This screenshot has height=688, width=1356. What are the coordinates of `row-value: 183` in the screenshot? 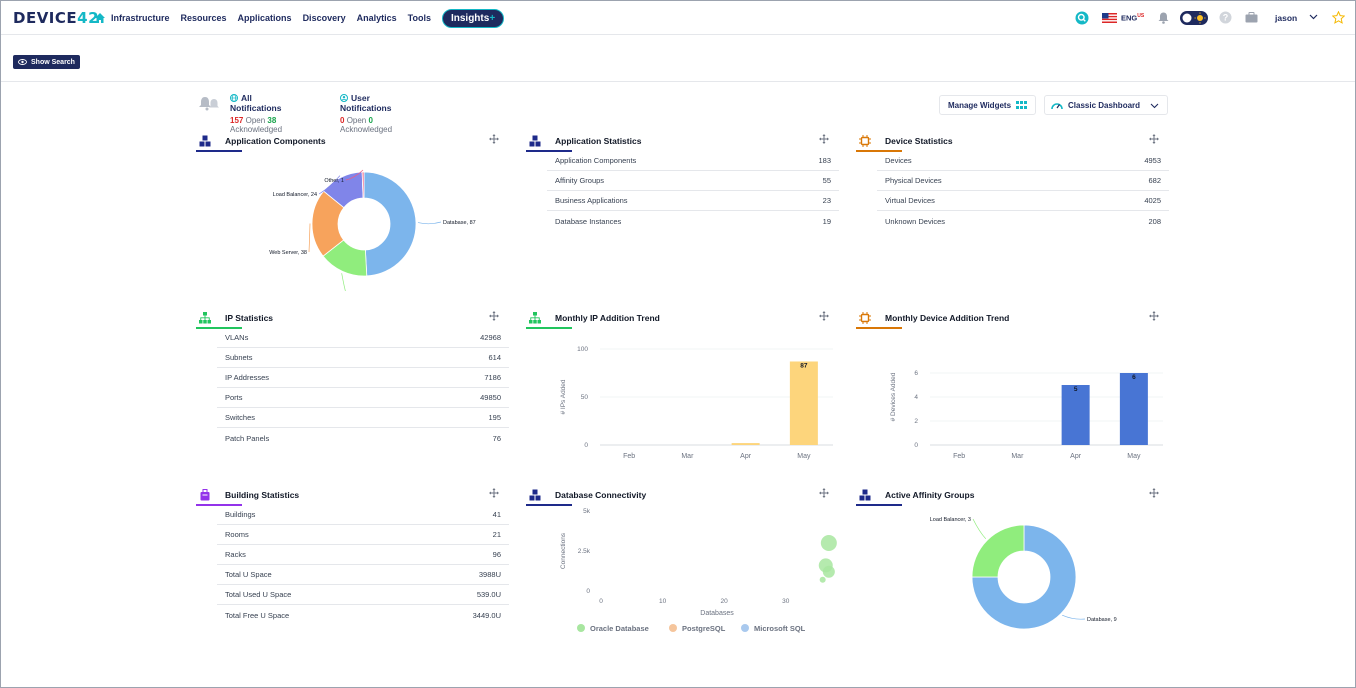 It's located at (824, 160).